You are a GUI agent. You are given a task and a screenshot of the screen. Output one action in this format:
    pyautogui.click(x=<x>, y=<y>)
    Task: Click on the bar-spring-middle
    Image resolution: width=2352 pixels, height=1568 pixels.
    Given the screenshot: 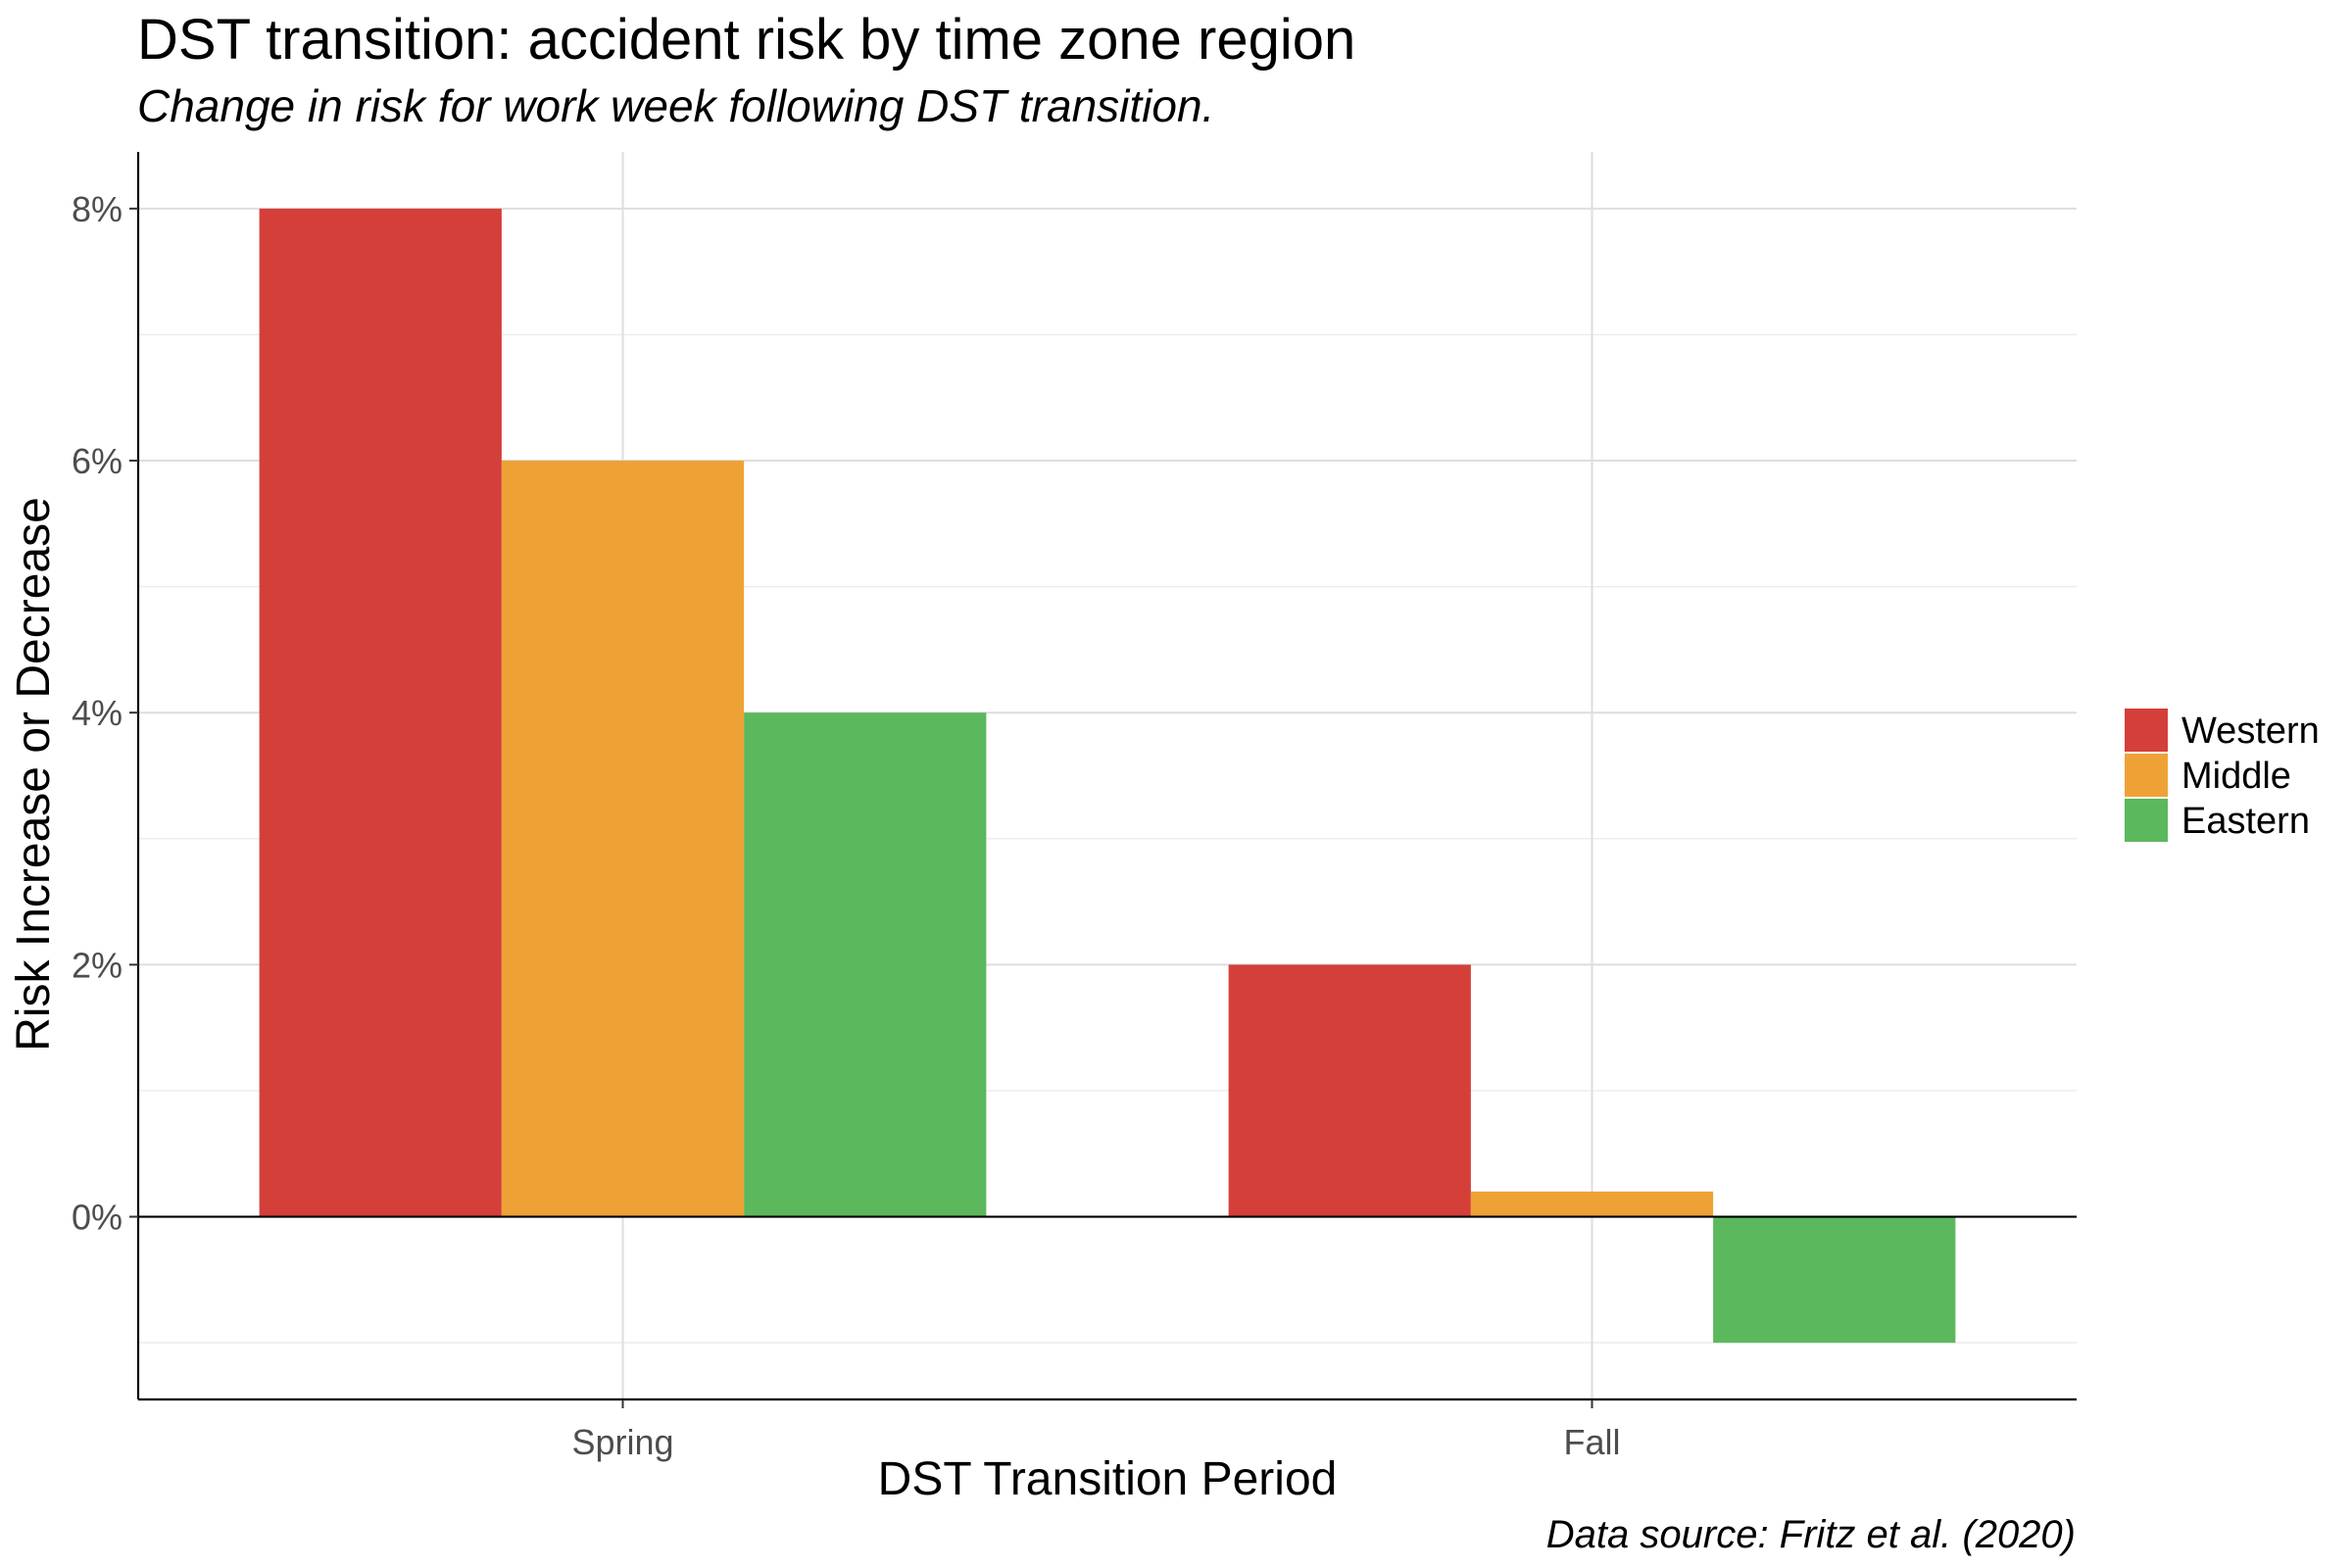 What is the action you would take?
    pyautogui.click(x=623, y=839)
    